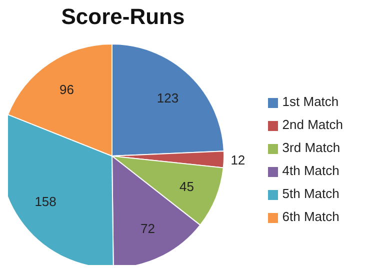  Describe the element at coordinates (310, 101) in the screenshot. I see `legend-label: 1st Match` at that location.